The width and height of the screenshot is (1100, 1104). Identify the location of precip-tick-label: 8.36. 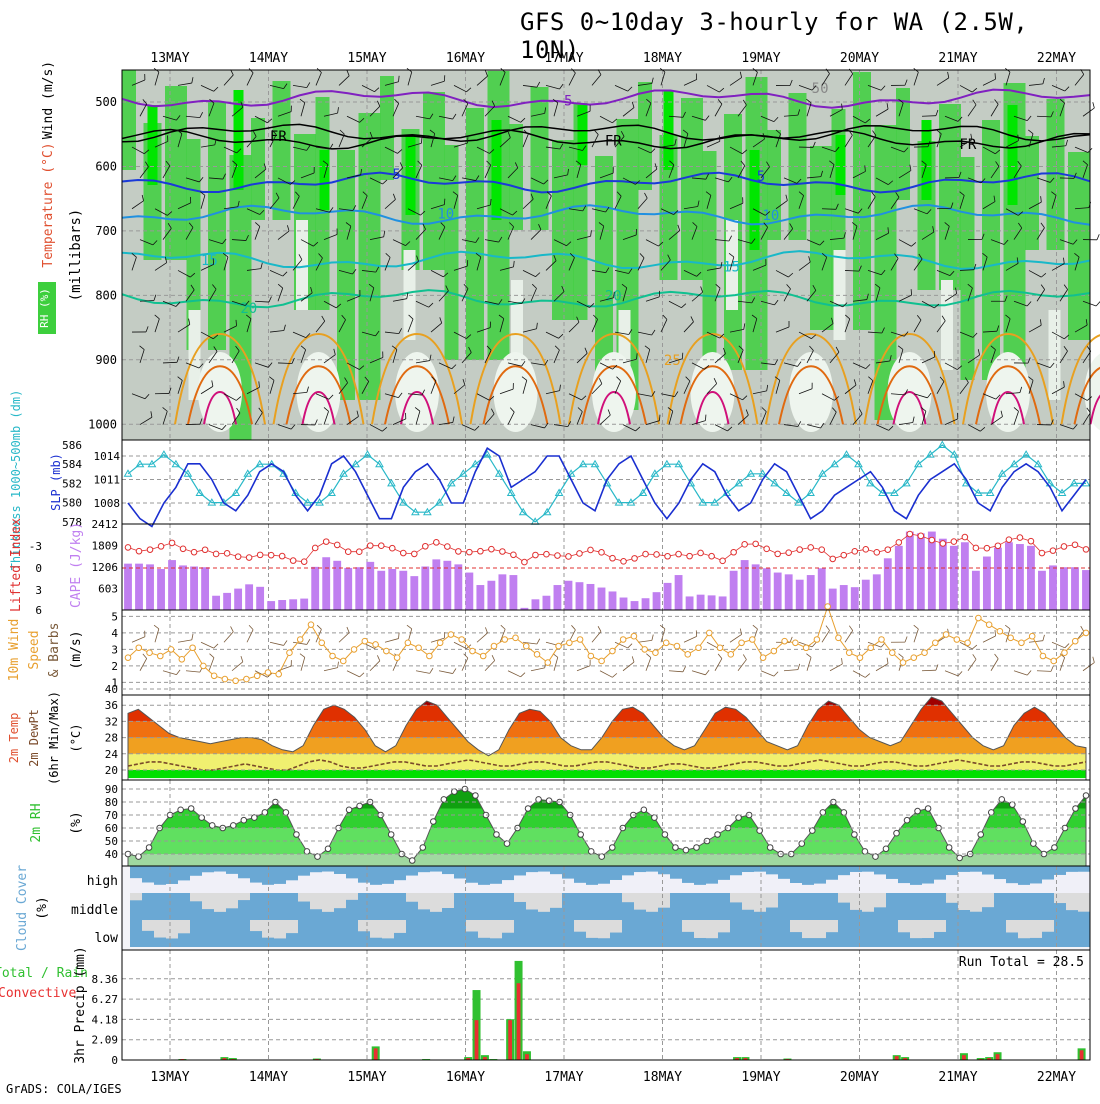
(105, 979).